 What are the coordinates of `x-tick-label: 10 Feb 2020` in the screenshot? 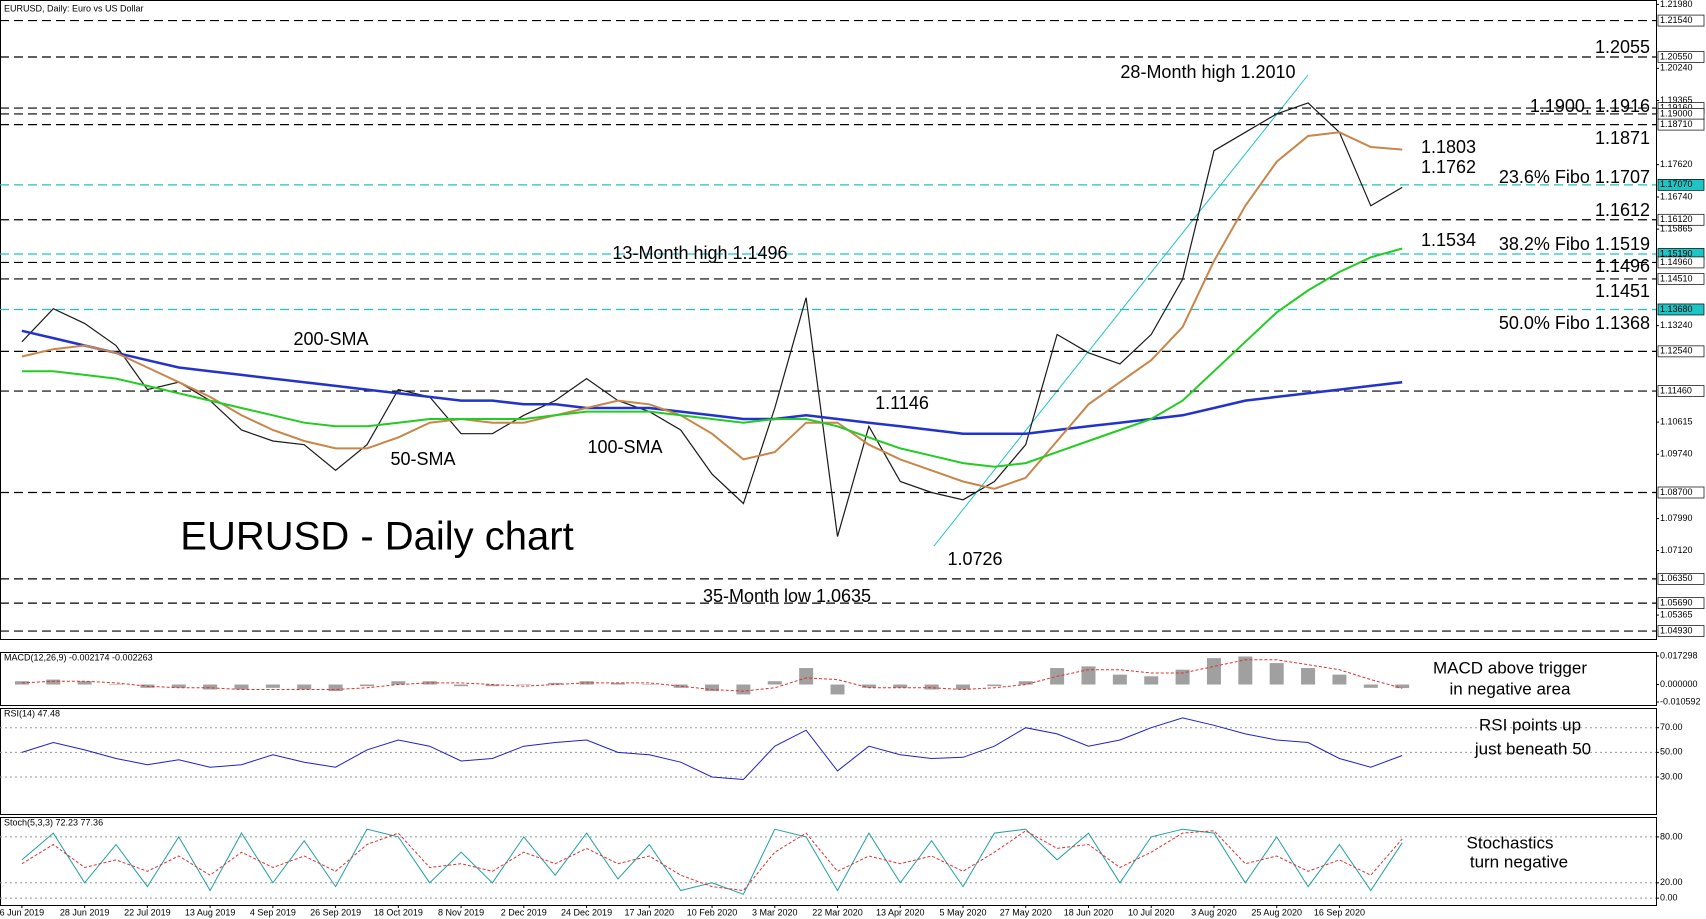 It's located at (712, 912).